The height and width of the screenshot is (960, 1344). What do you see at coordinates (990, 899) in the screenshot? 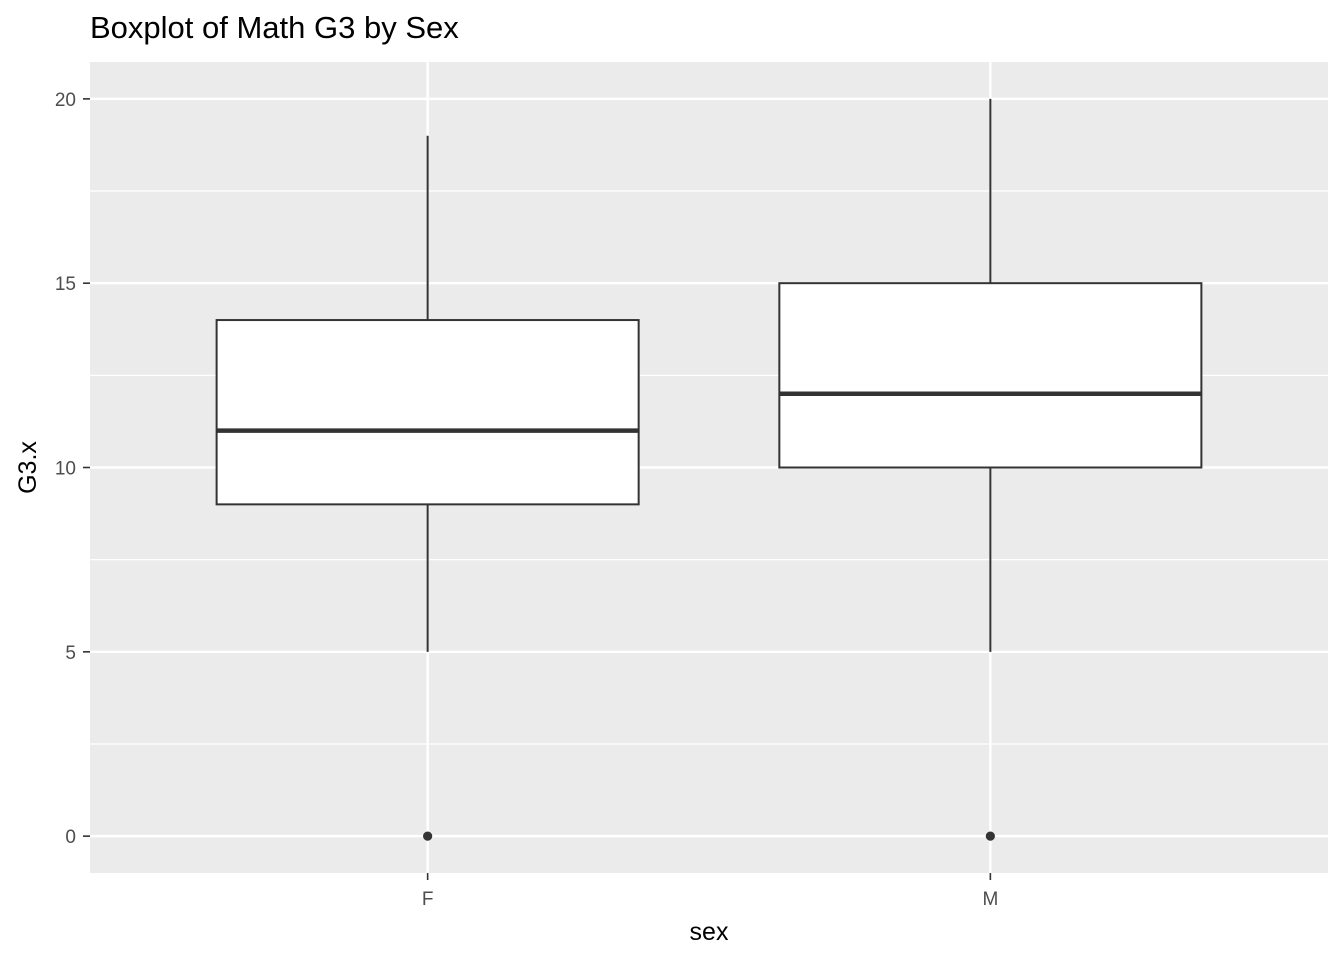
I see `x-tick-label: M` at bounding box center [990, 899].